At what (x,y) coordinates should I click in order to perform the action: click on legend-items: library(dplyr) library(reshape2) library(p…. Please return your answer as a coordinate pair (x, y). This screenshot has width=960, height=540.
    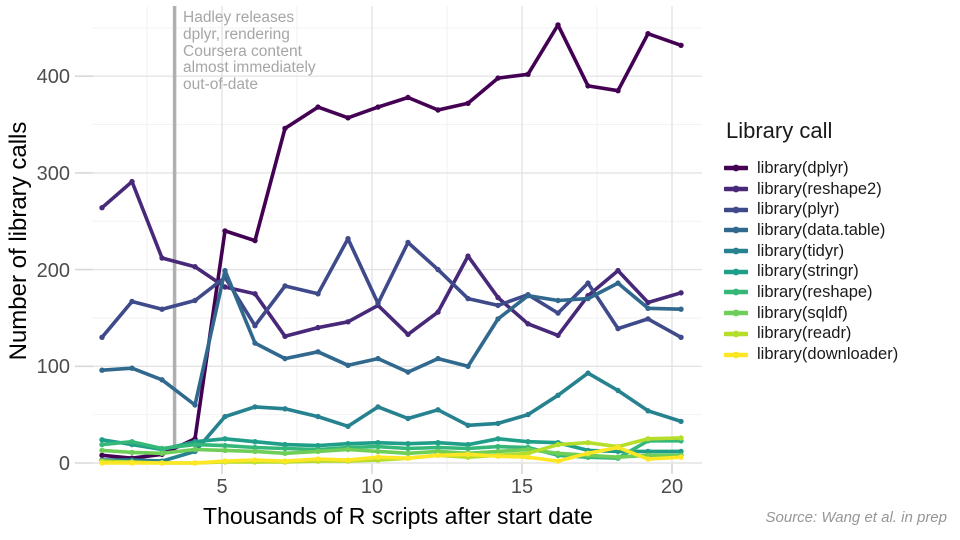
    Looking at the image, I should click on (811, 261).